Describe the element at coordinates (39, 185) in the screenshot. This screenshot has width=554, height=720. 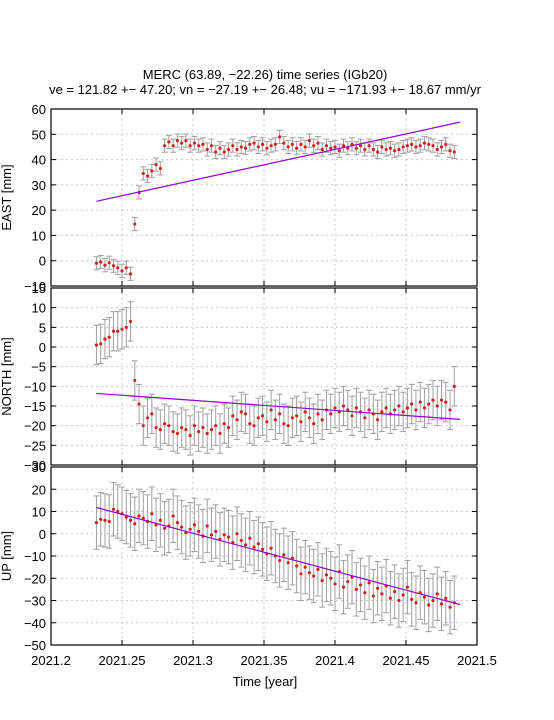
I see `east-ytick-label: 30` at that location.